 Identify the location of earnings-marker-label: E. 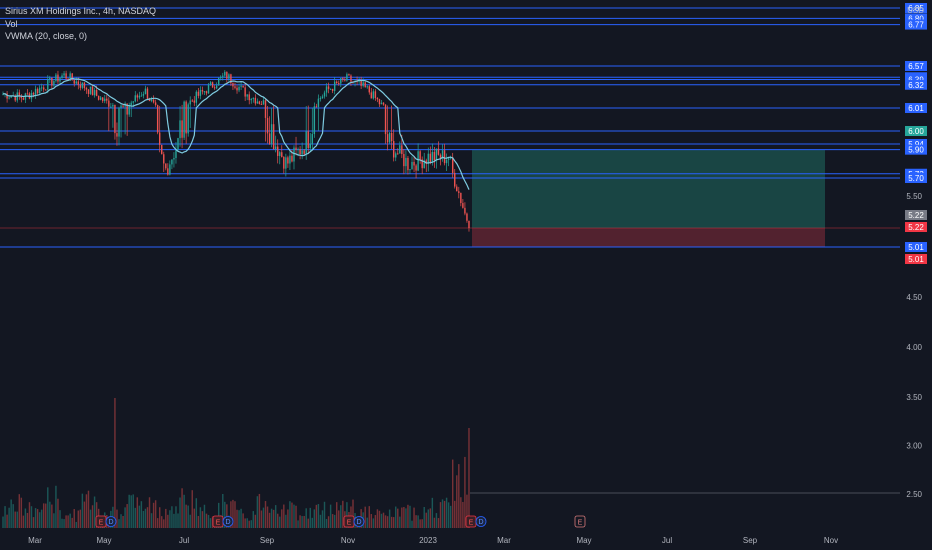
(218, 523).